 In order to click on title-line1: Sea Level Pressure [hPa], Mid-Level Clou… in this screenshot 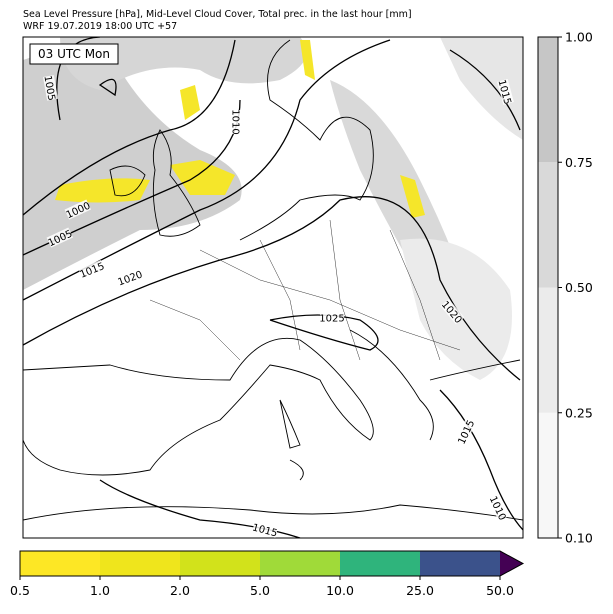, I will do `click(217, 14)`.